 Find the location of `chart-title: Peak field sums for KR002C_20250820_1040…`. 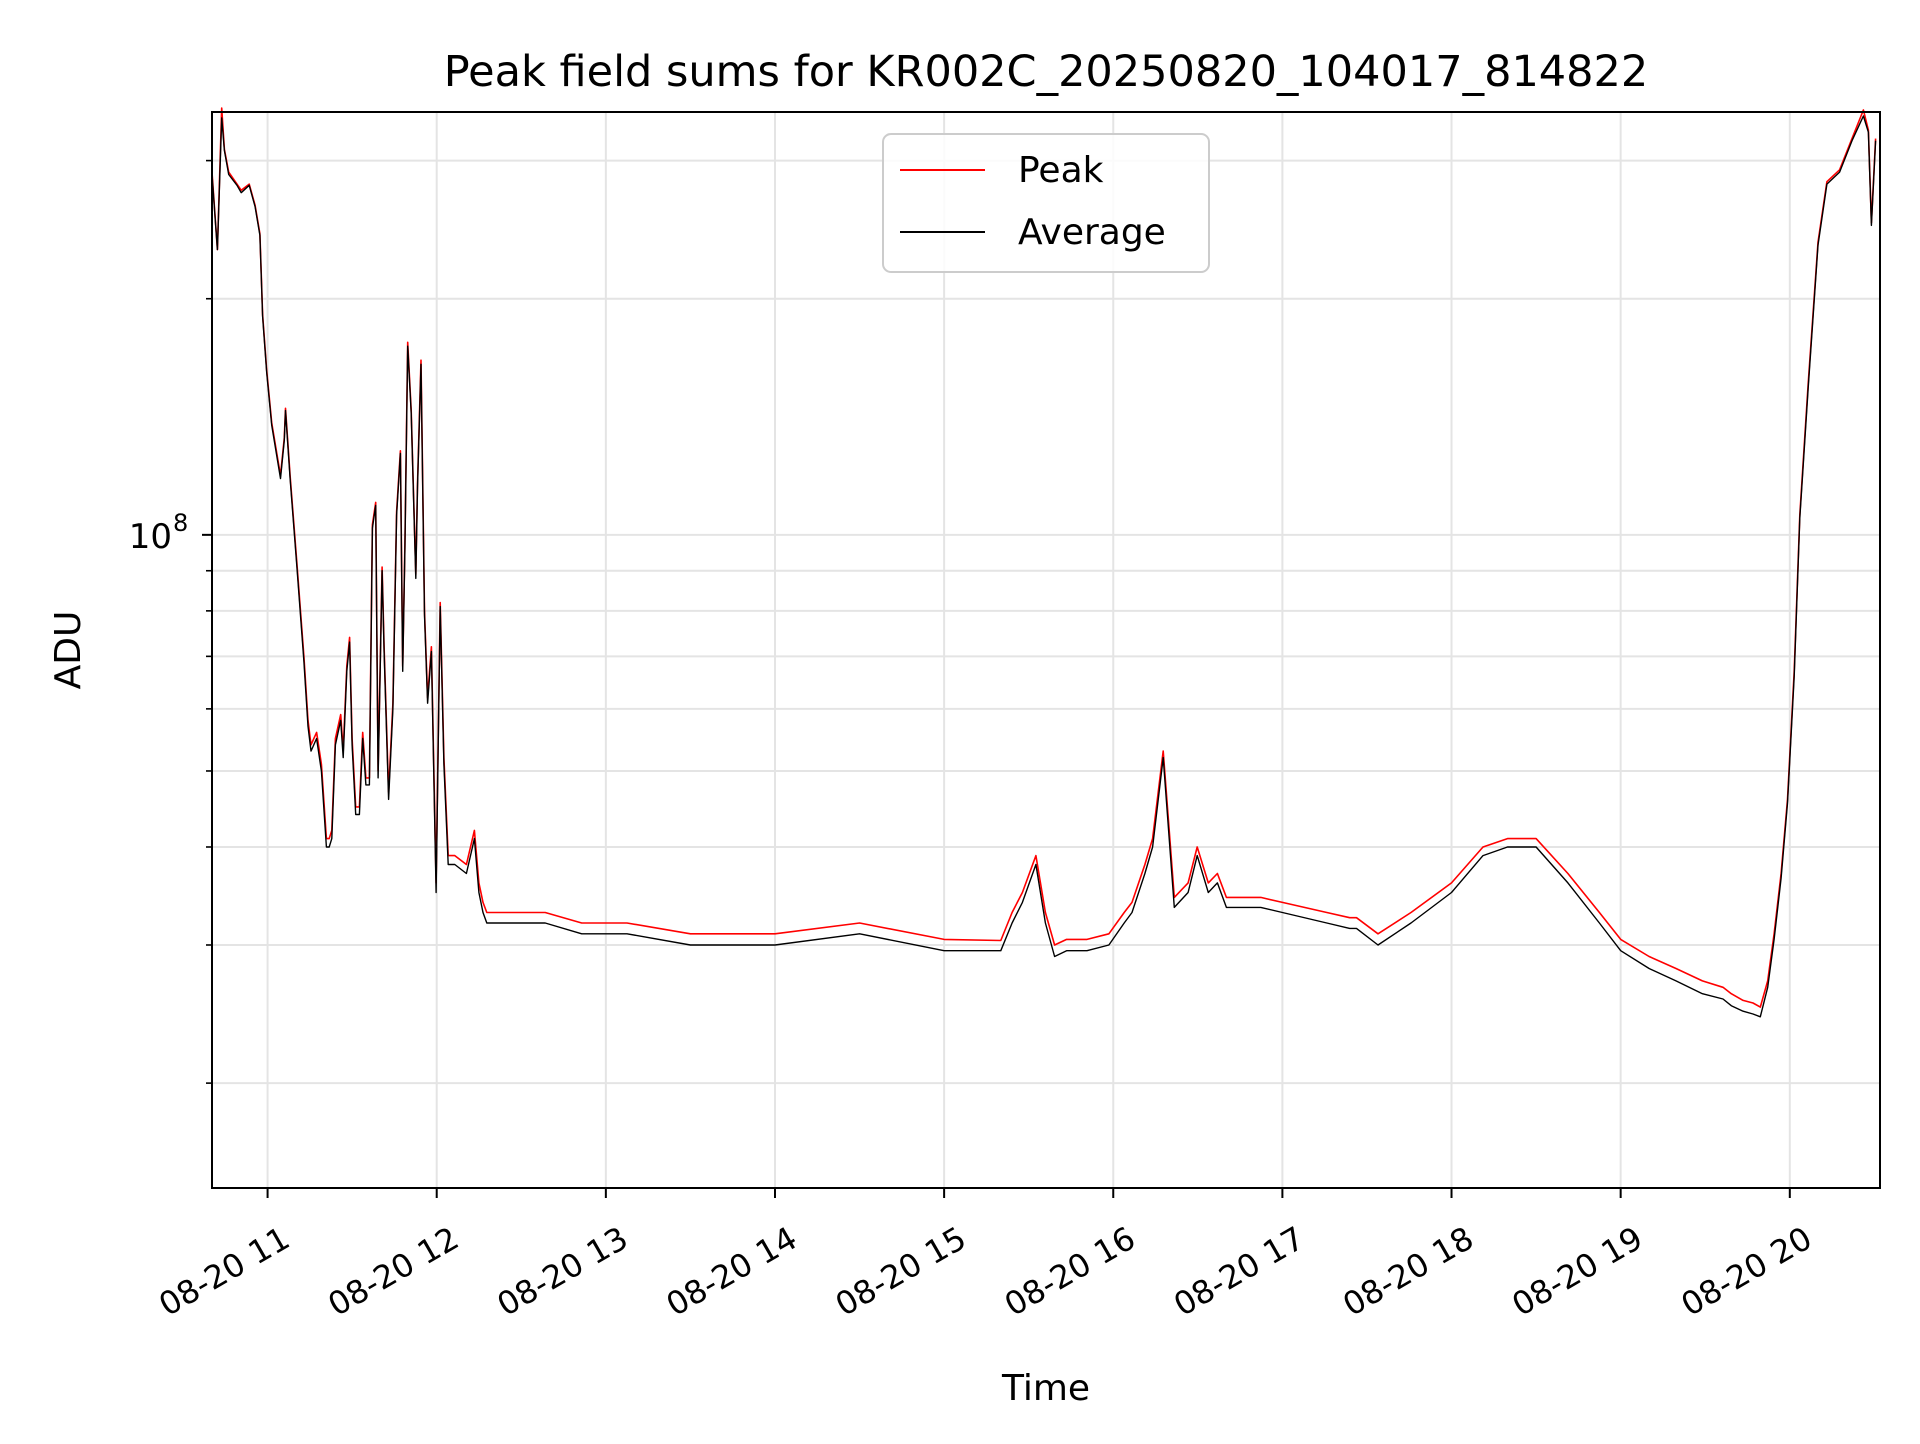

chart-title: Peak field sums for KR002C_20250820_1040… is located at coordinates (1046, 72).